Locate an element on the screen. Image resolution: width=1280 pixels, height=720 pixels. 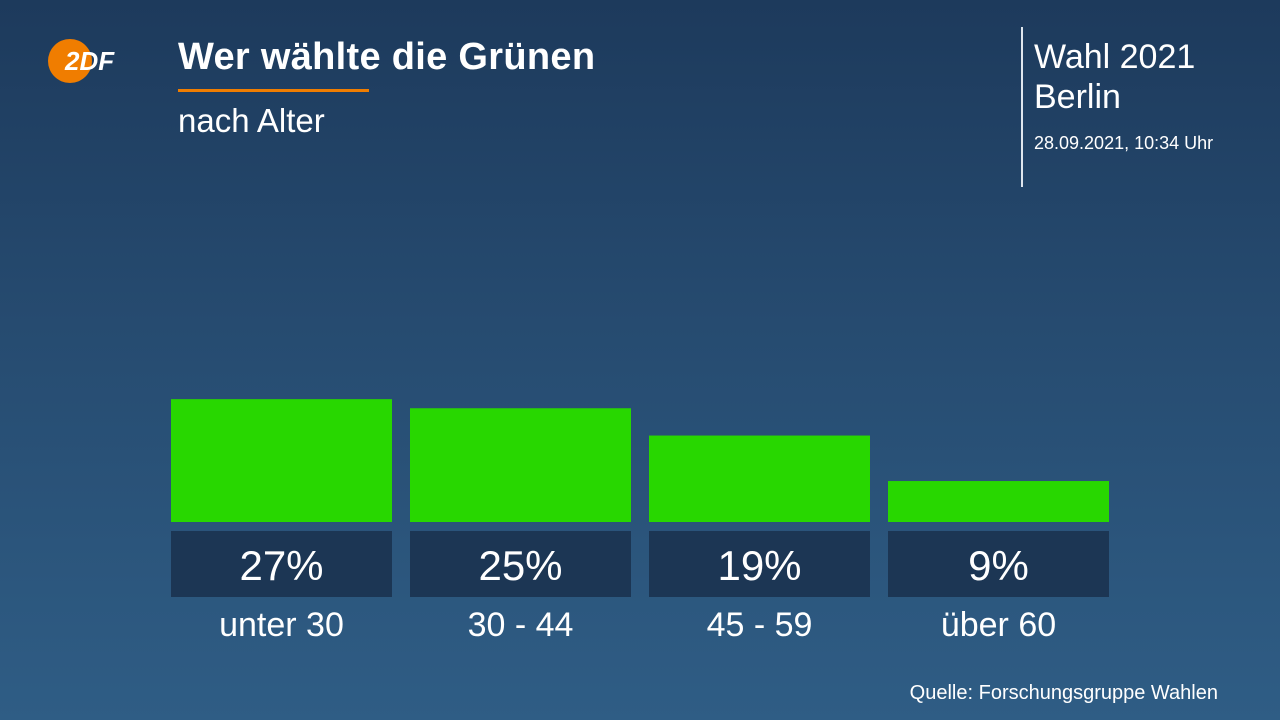
value-label-3: 9% is located at coordinates (998, 565).